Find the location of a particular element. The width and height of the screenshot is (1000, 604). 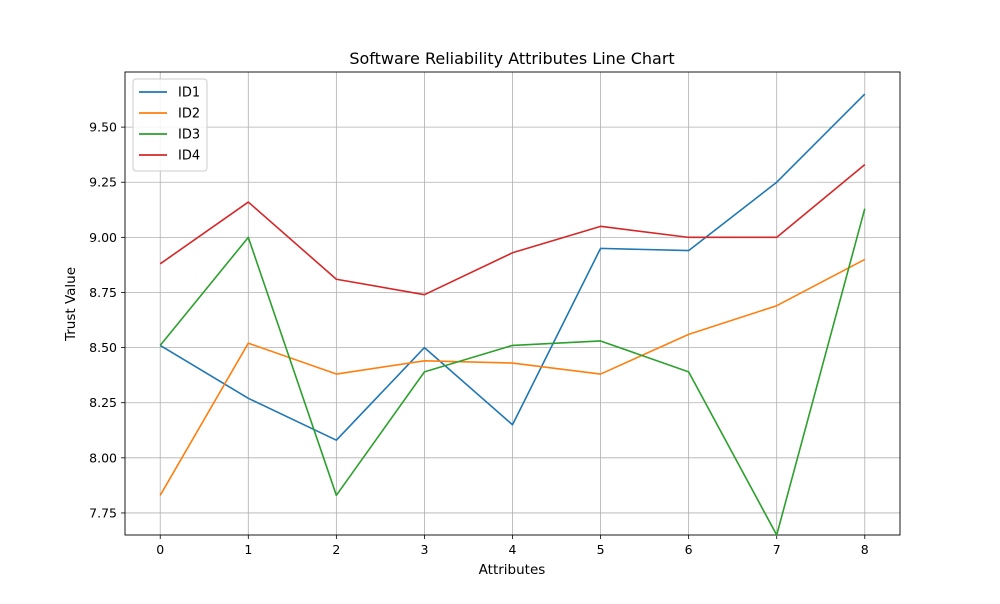

x-tick-label: 2 is located at coordinates (336, 549).